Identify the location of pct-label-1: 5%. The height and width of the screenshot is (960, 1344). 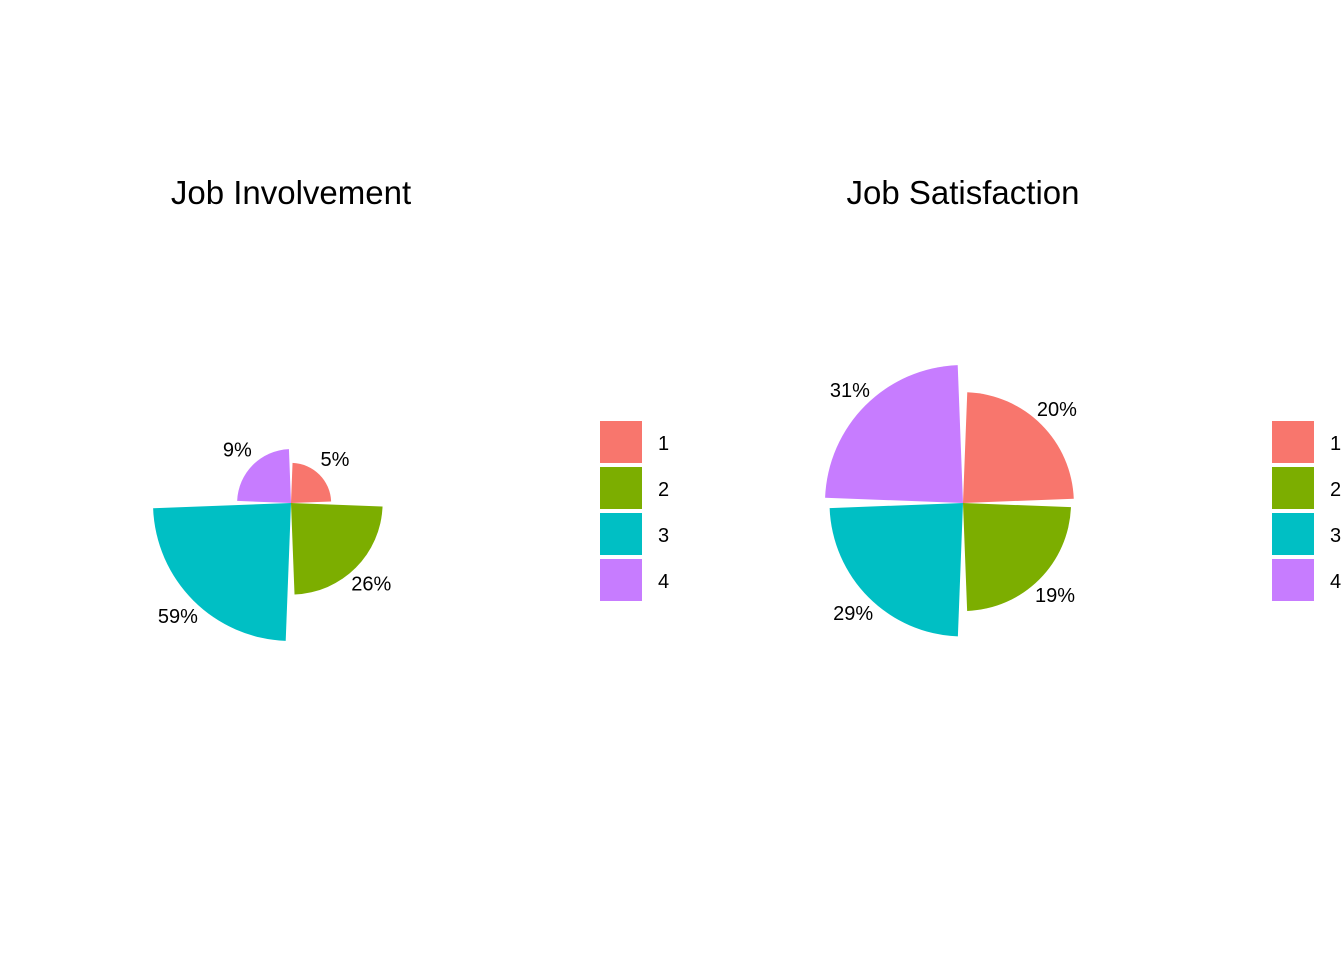
(335, 460).